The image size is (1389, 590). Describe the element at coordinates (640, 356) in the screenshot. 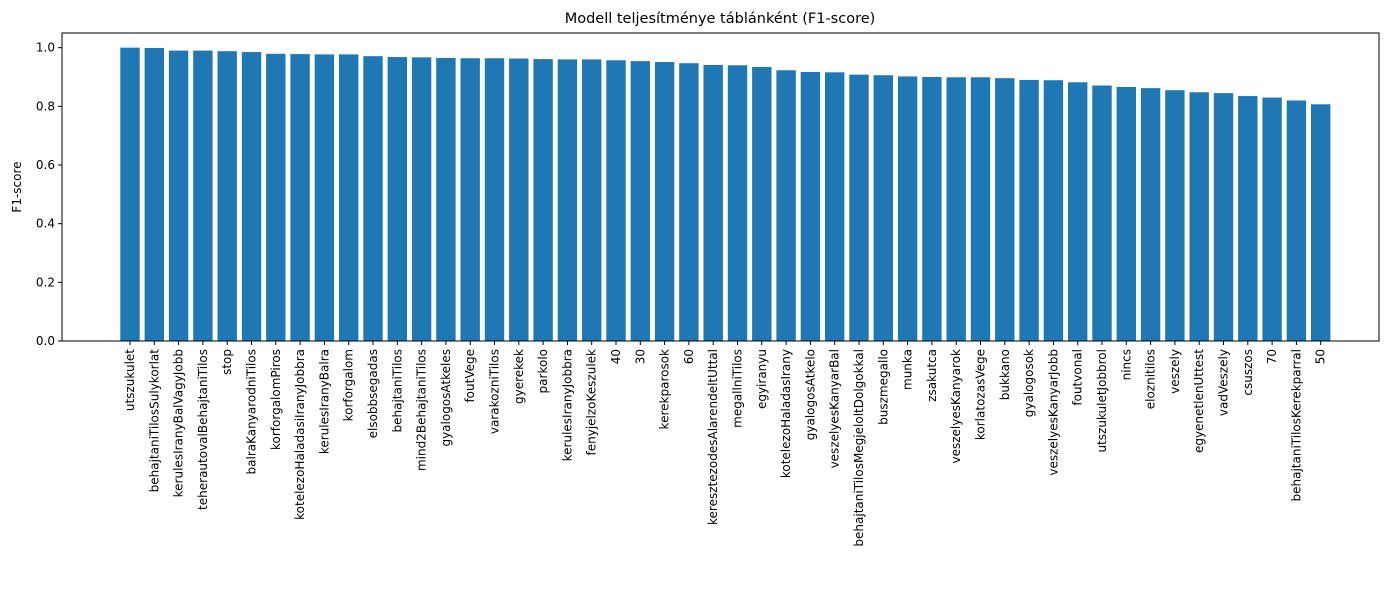

I see `x-tick-label: 30` at that location.